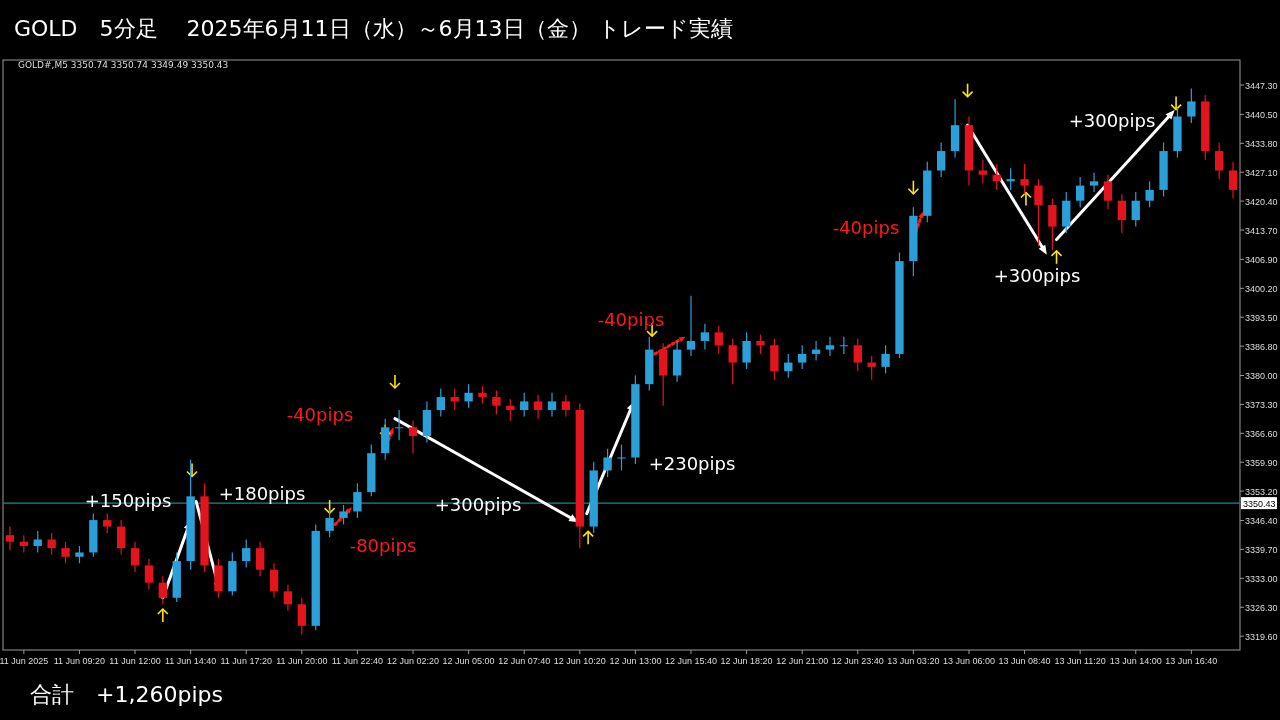 Image resolution: width=1280 pixels, height=720 pixels. Describe the element at coordinates (1261, 85) in the screenshot. I see `y-tick-label: 3447.30` at that location.